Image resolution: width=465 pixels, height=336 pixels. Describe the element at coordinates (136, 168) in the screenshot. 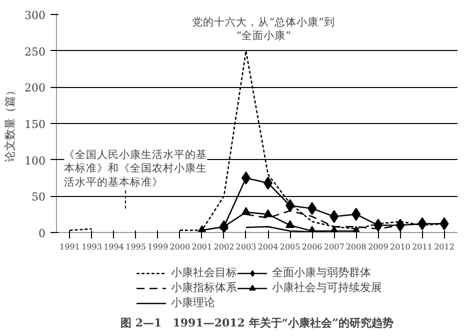

I see `annotation: 《全国人民小康生活水平的基本标准》和《全国农村小康生活水平的基本标准》` at that location.